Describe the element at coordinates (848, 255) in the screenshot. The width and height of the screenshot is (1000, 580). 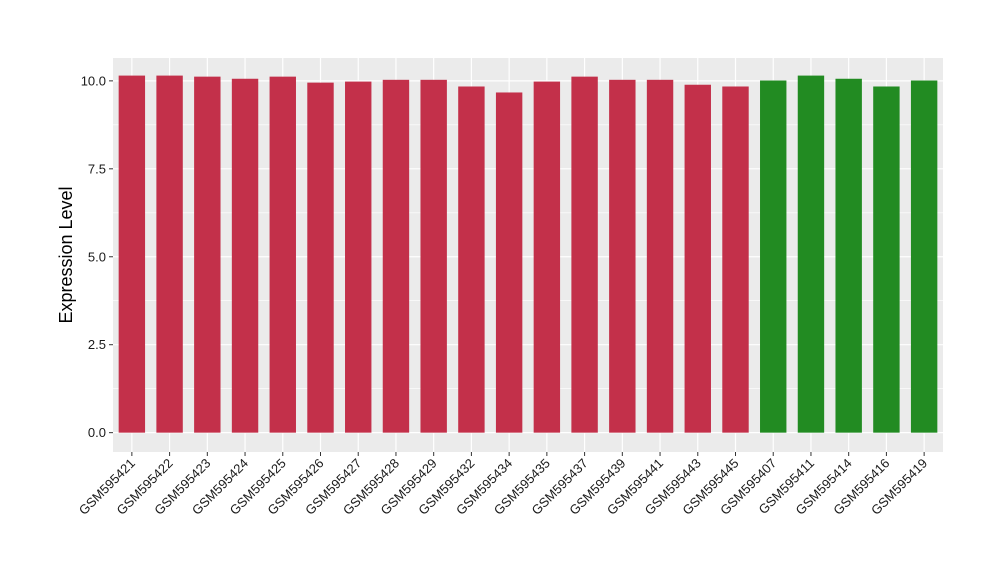
I see `bar-GSM595414` at that location.